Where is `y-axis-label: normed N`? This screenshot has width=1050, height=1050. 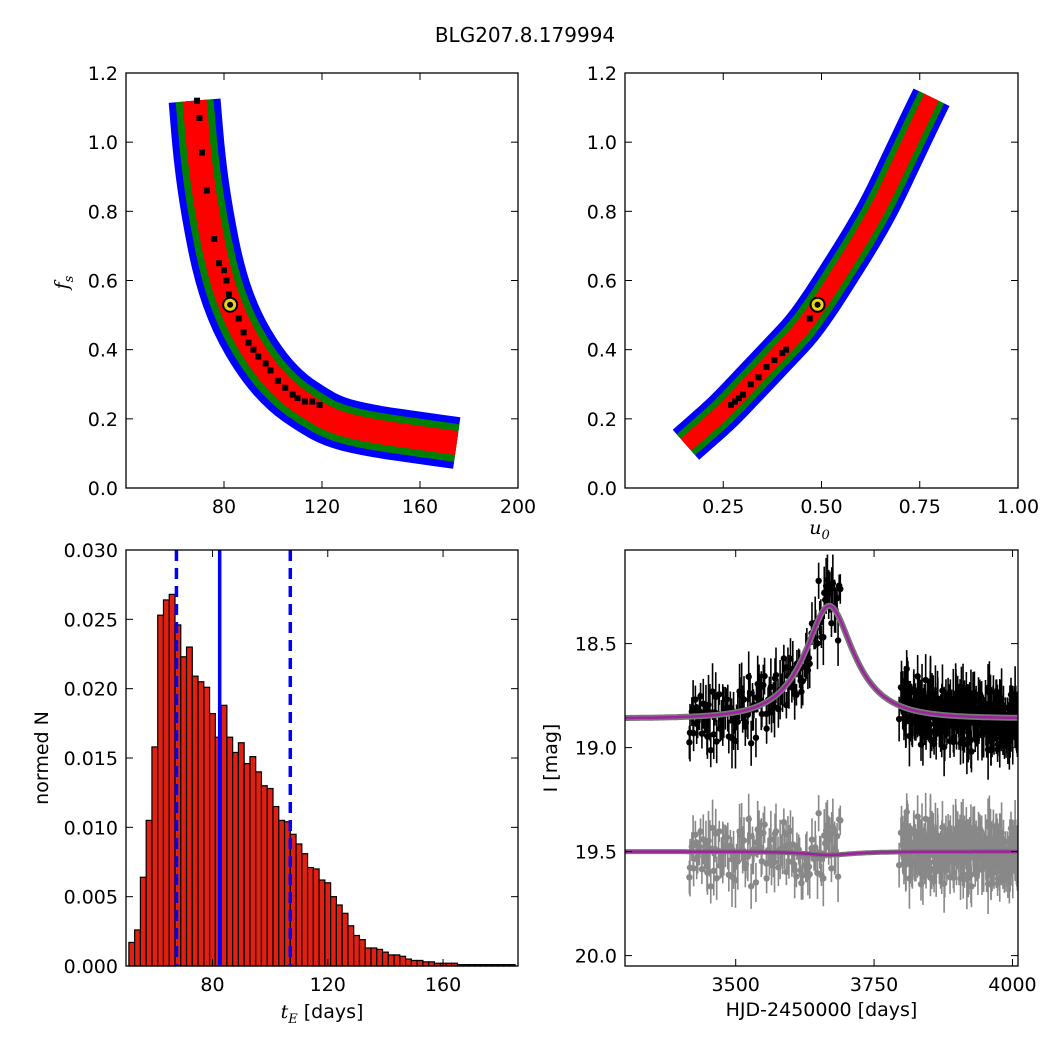 y-axis-label: normed N is located at coordinates (42, 758).